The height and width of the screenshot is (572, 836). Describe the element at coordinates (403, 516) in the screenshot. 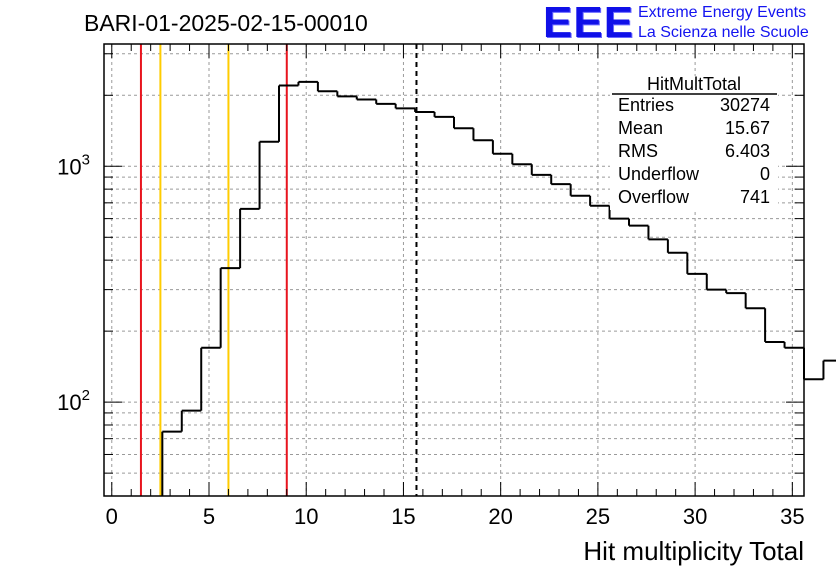

I see `x-tick-label: 15` at that location.